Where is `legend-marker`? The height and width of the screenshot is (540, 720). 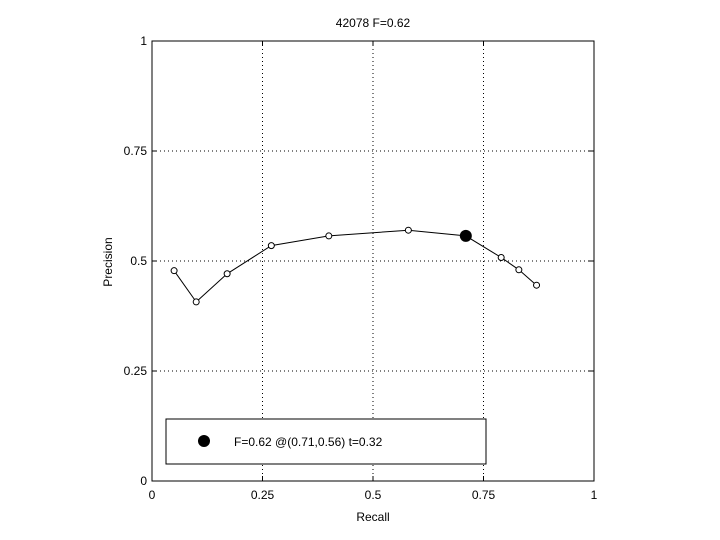
legend-marker is located at coordinates (204, 441).